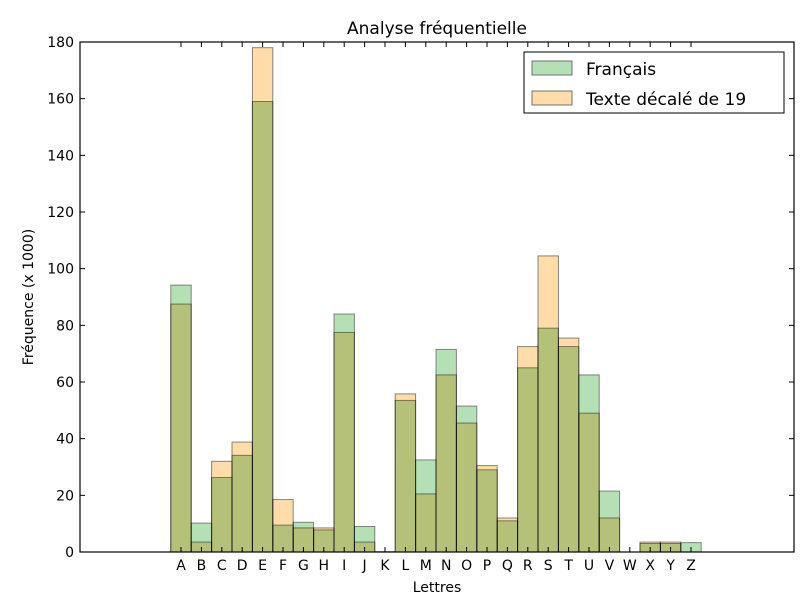 The height and width of the screenshot is (612, 812). I want to click on x-tick-label-d: D, so click(242, 566).